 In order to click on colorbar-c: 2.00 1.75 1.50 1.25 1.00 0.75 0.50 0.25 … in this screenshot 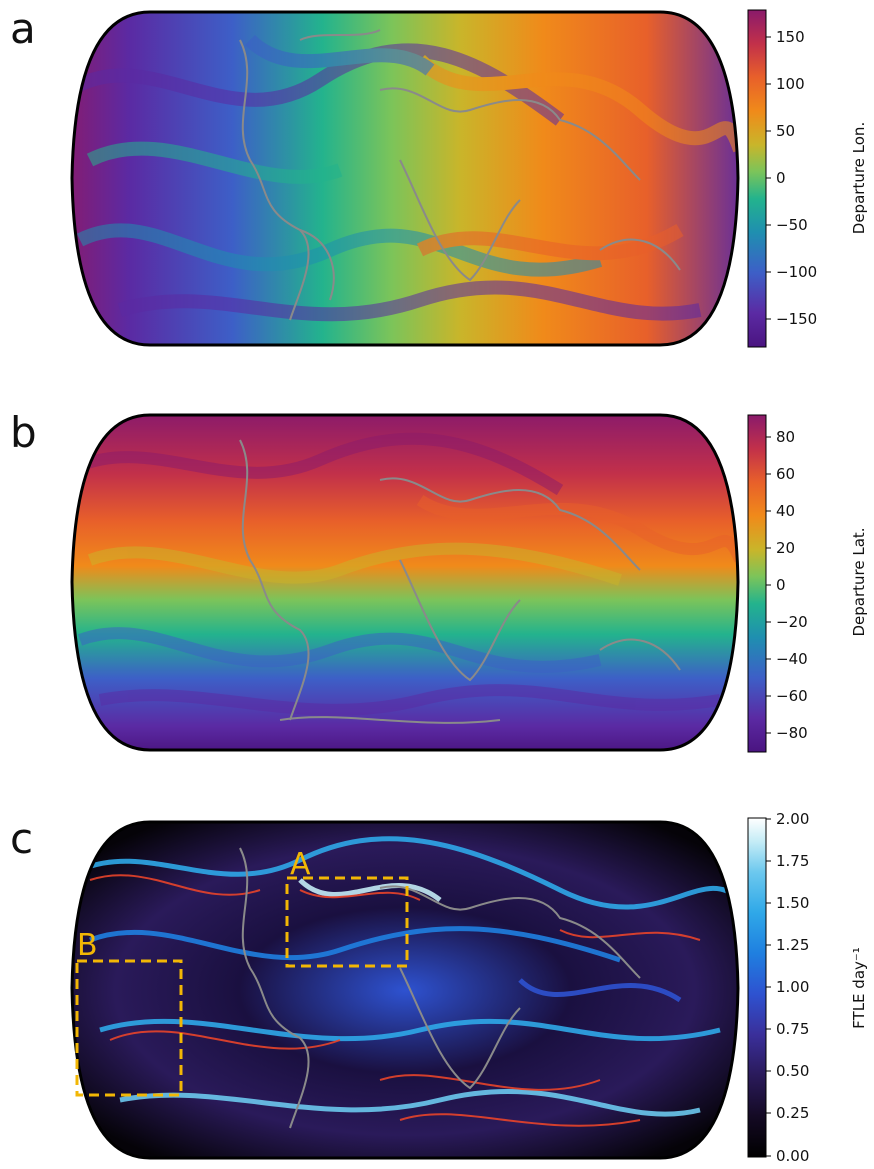, I will do `click(807, 987)`.